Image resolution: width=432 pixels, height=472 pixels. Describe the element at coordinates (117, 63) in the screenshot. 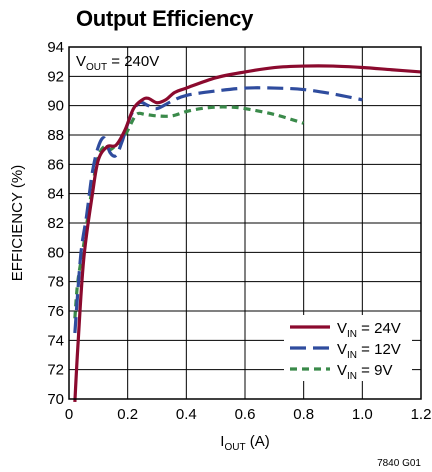

I see `vout-annotation: VOUT = 240V` at that location.